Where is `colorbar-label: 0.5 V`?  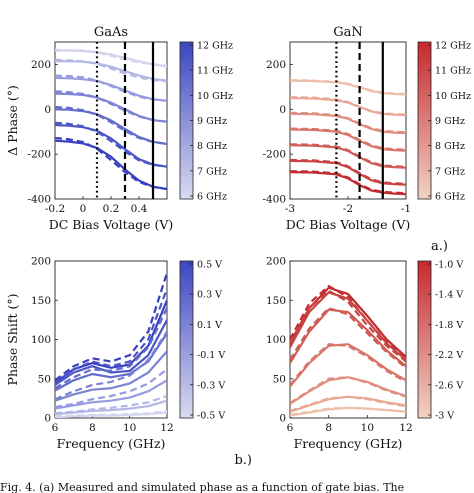
colorbar-label: 0.5 V is located at coordinates (209, 265).